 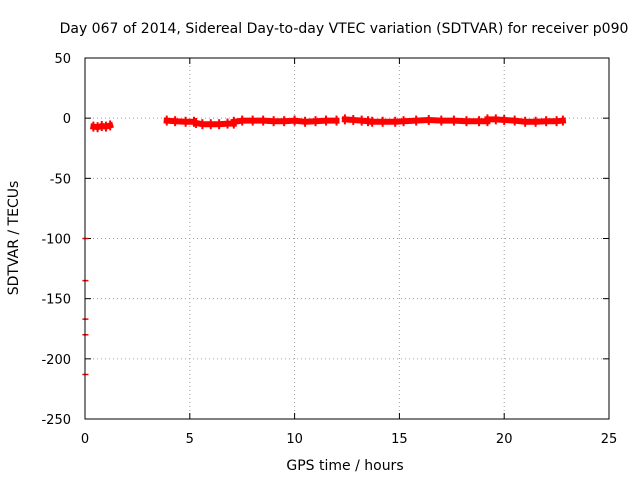 What do you see at coordinates (85, 439) in the screenshot?
I see `x-tick-label: 0` at bounding box center [85, 439].